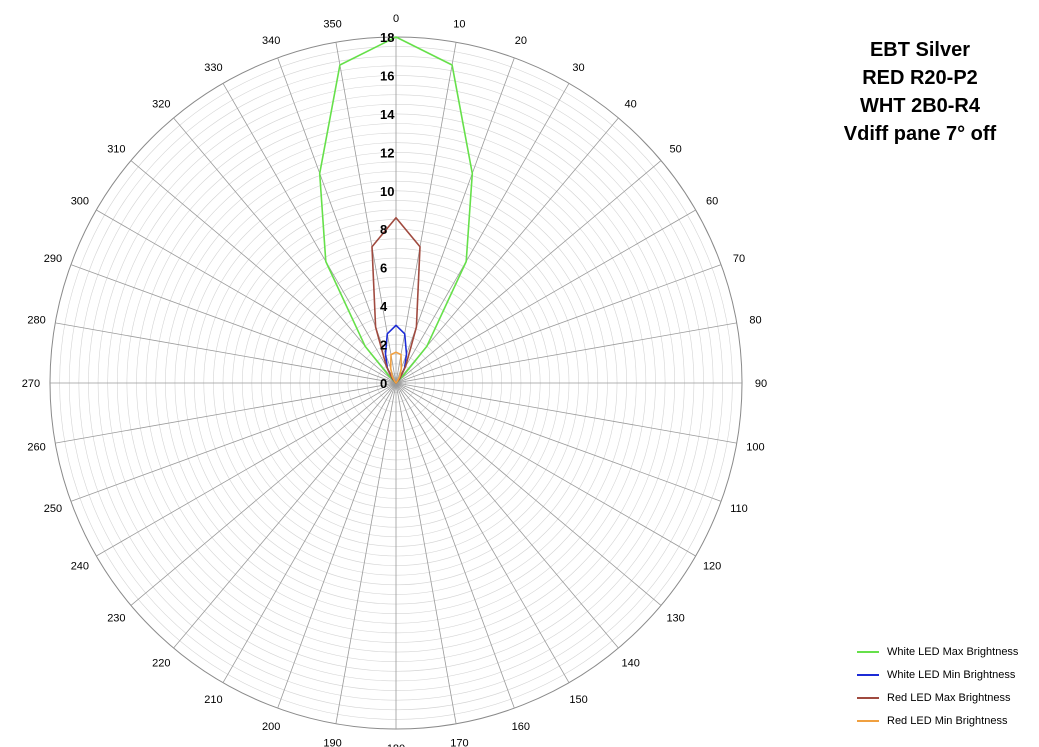 This screenshot has height=747, width=1039. I want to click on legend-label: Red LED Min Brightness, so click(947, 720).